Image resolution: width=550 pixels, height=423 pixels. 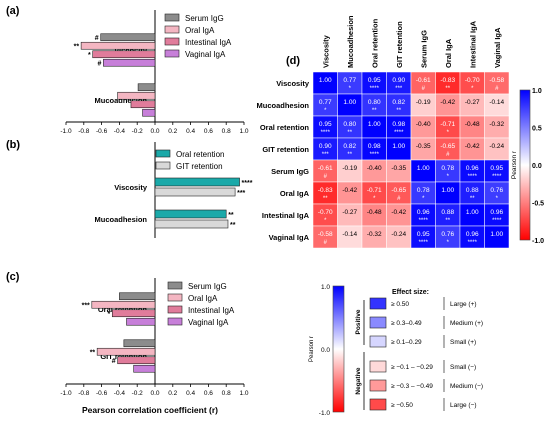 What do you see at coordinates (154, 390) in the screenshot?
I see `x-axis-c: -1.0 -0.8 -0.6 -0.4 -0.2 0.0 0.2 0.4 0.6 0.8 1.0` at bounding box center [154, 390].